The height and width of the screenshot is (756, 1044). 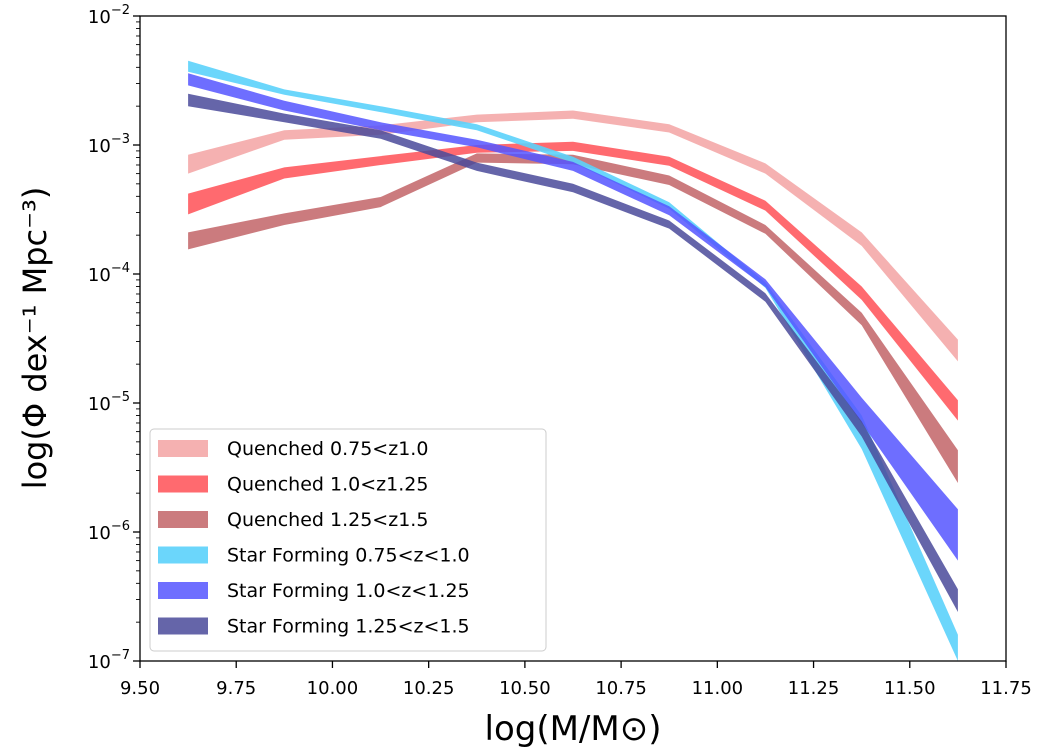 What do you see at coordinates (109, 660) in the screenshot?
I see `y-tick-label: 10⁻⁷` at bounding box center [109, 660].